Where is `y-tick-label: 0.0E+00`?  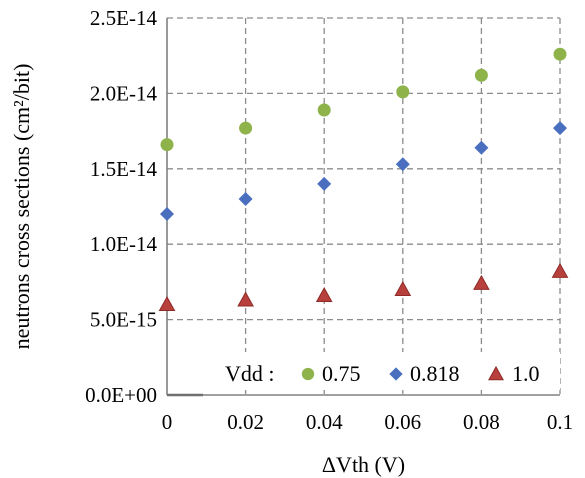
y-tick-label: 0.0E+00 is located at coordinates (121, 395).